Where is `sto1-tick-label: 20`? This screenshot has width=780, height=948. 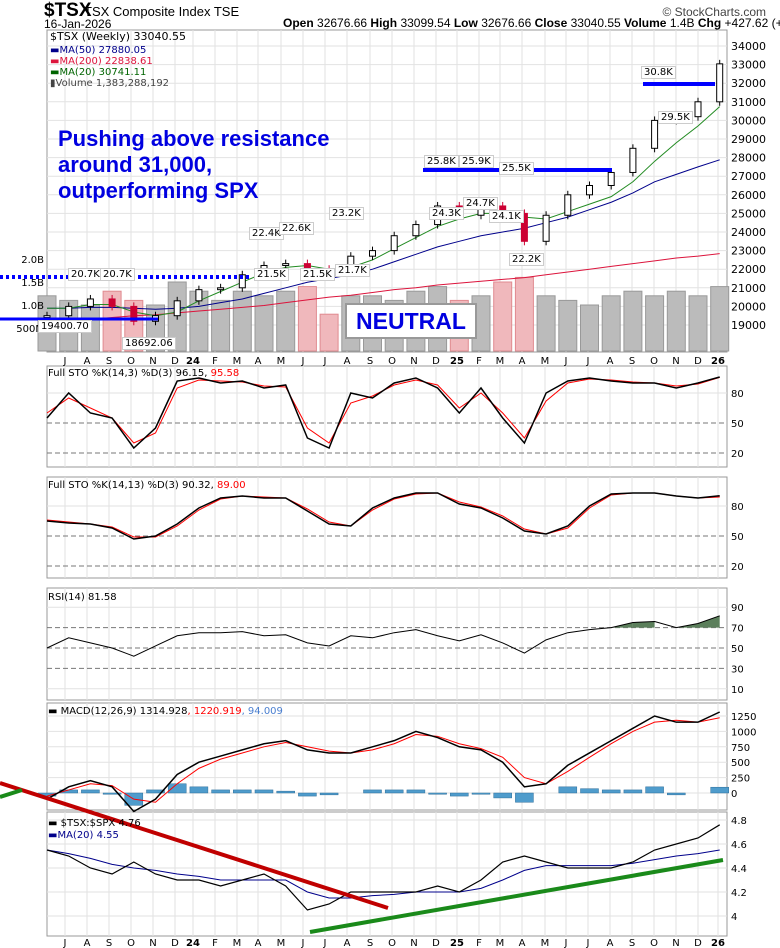
sto1-tick-label: 20 is located at coordinates (737, 454).